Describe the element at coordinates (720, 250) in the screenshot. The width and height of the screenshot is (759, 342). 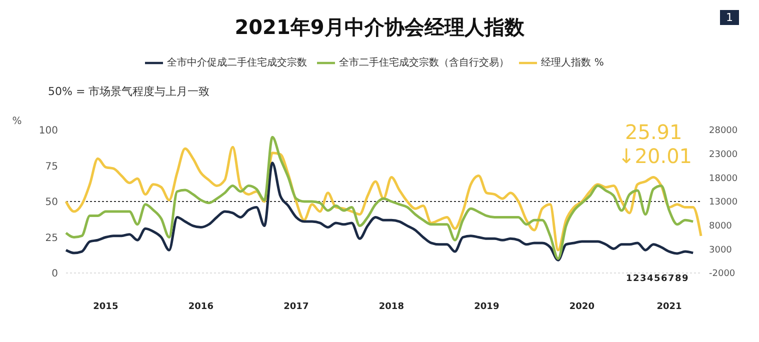
I see `y2-tick-label: 3000` at that location.